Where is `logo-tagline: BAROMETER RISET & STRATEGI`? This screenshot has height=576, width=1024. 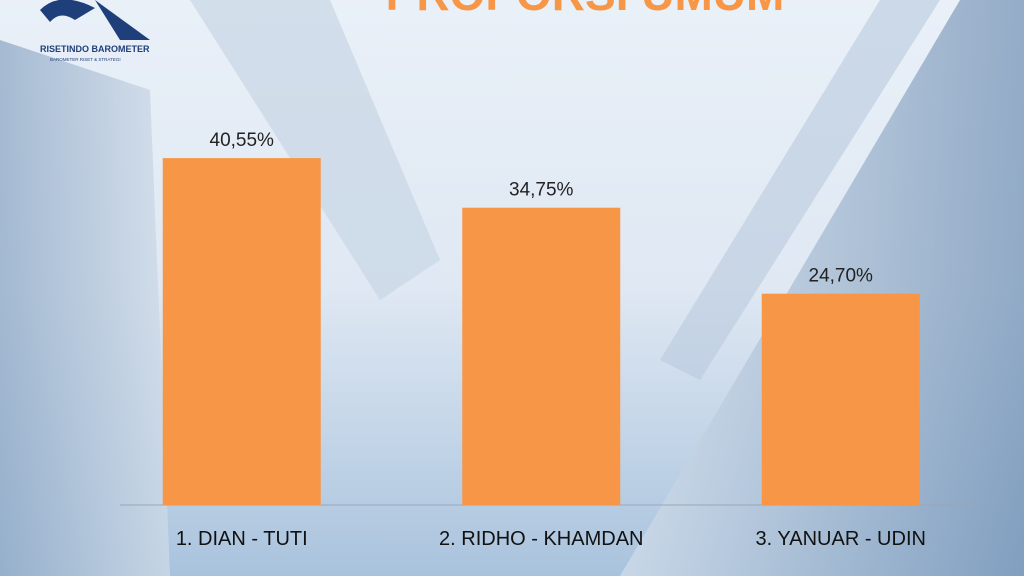 logo-tagline: BAROMETER RISET & STRATEGI is located at coordinates (85, 59).